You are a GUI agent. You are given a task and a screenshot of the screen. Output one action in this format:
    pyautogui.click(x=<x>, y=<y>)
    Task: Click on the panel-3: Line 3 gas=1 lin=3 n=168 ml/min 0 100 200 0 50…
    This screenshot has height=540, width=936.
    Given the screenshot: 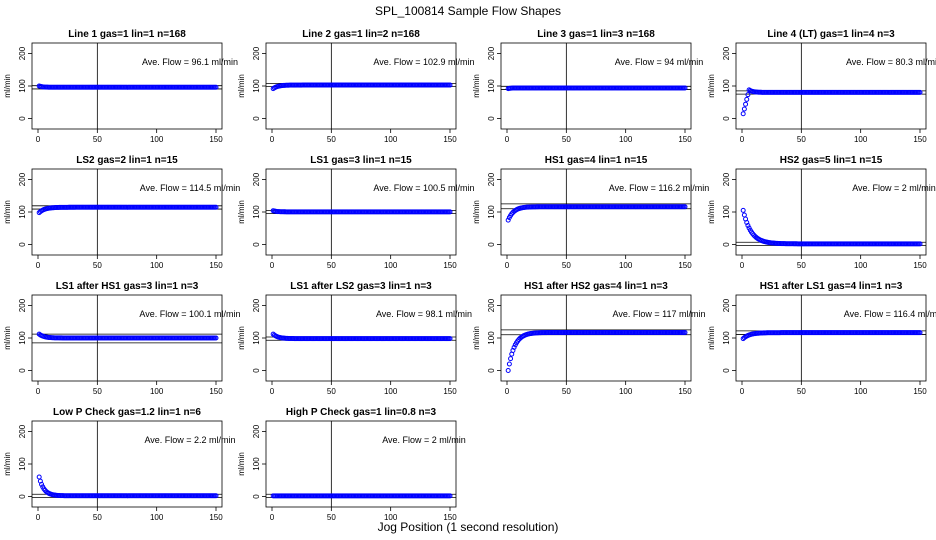 What is the action you would take?
    pyautogui.click(x=587, y=86)
    